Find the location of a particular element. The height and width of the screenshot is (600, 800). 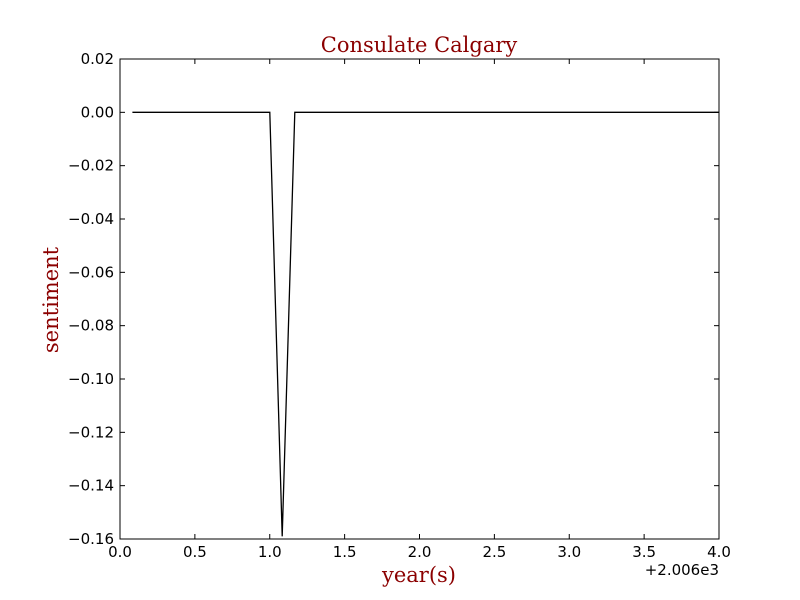

chart-title: Consulate Calgary is located at coordinates (419, 45).